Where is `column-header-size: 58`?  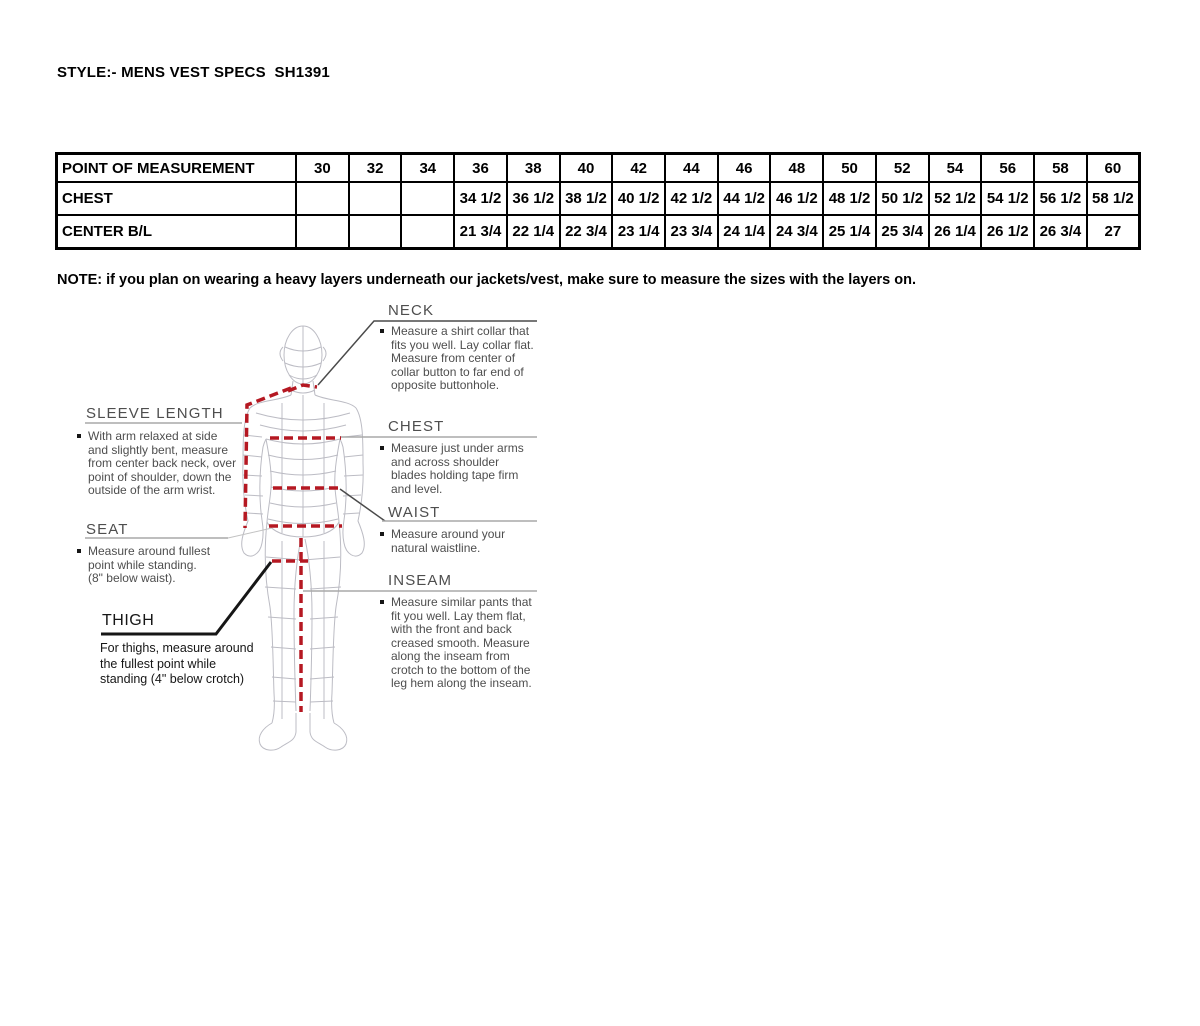 column-header-size: 58 is located at coordinates (1060, 167).